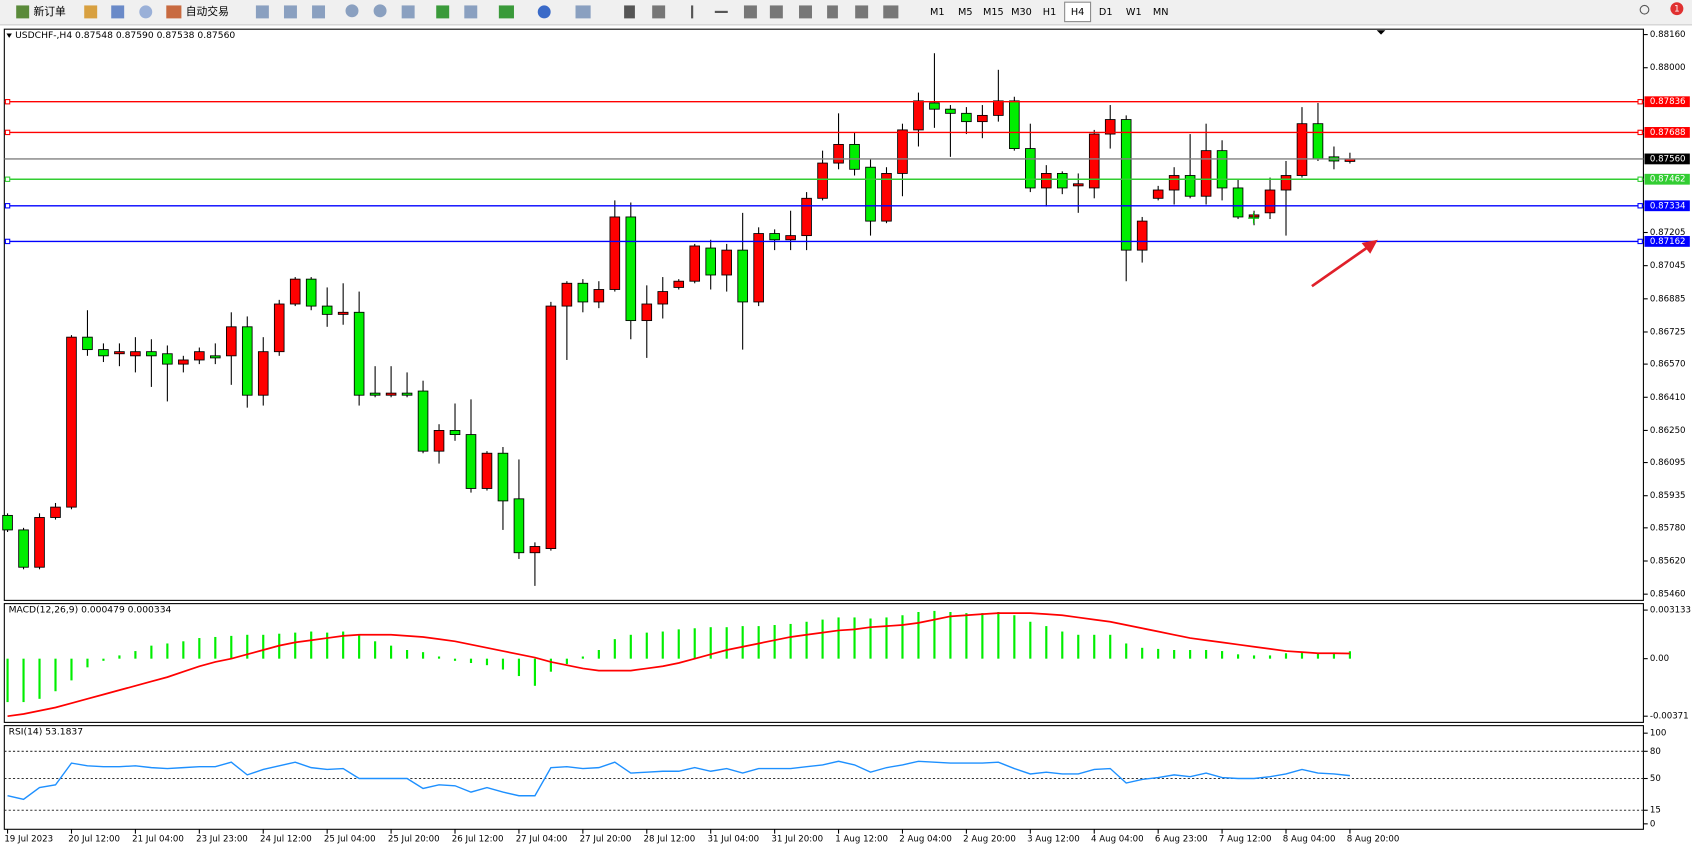 This screenshot has height=852, width=1692. What do you see at coordinates (733, 840) in the screenshot?
I see `x-tick-label: 31 Jul 04:00` at bounding box center [733, 840].